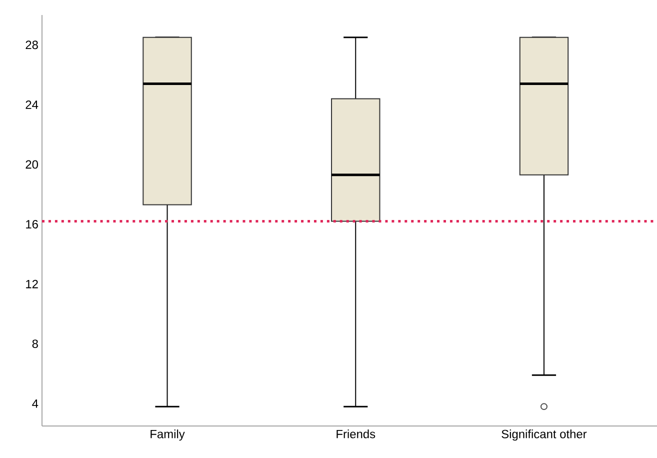 This screenshot has width=657, height=458. I want to click on x-tick-label: Friends, so click(356, 434).